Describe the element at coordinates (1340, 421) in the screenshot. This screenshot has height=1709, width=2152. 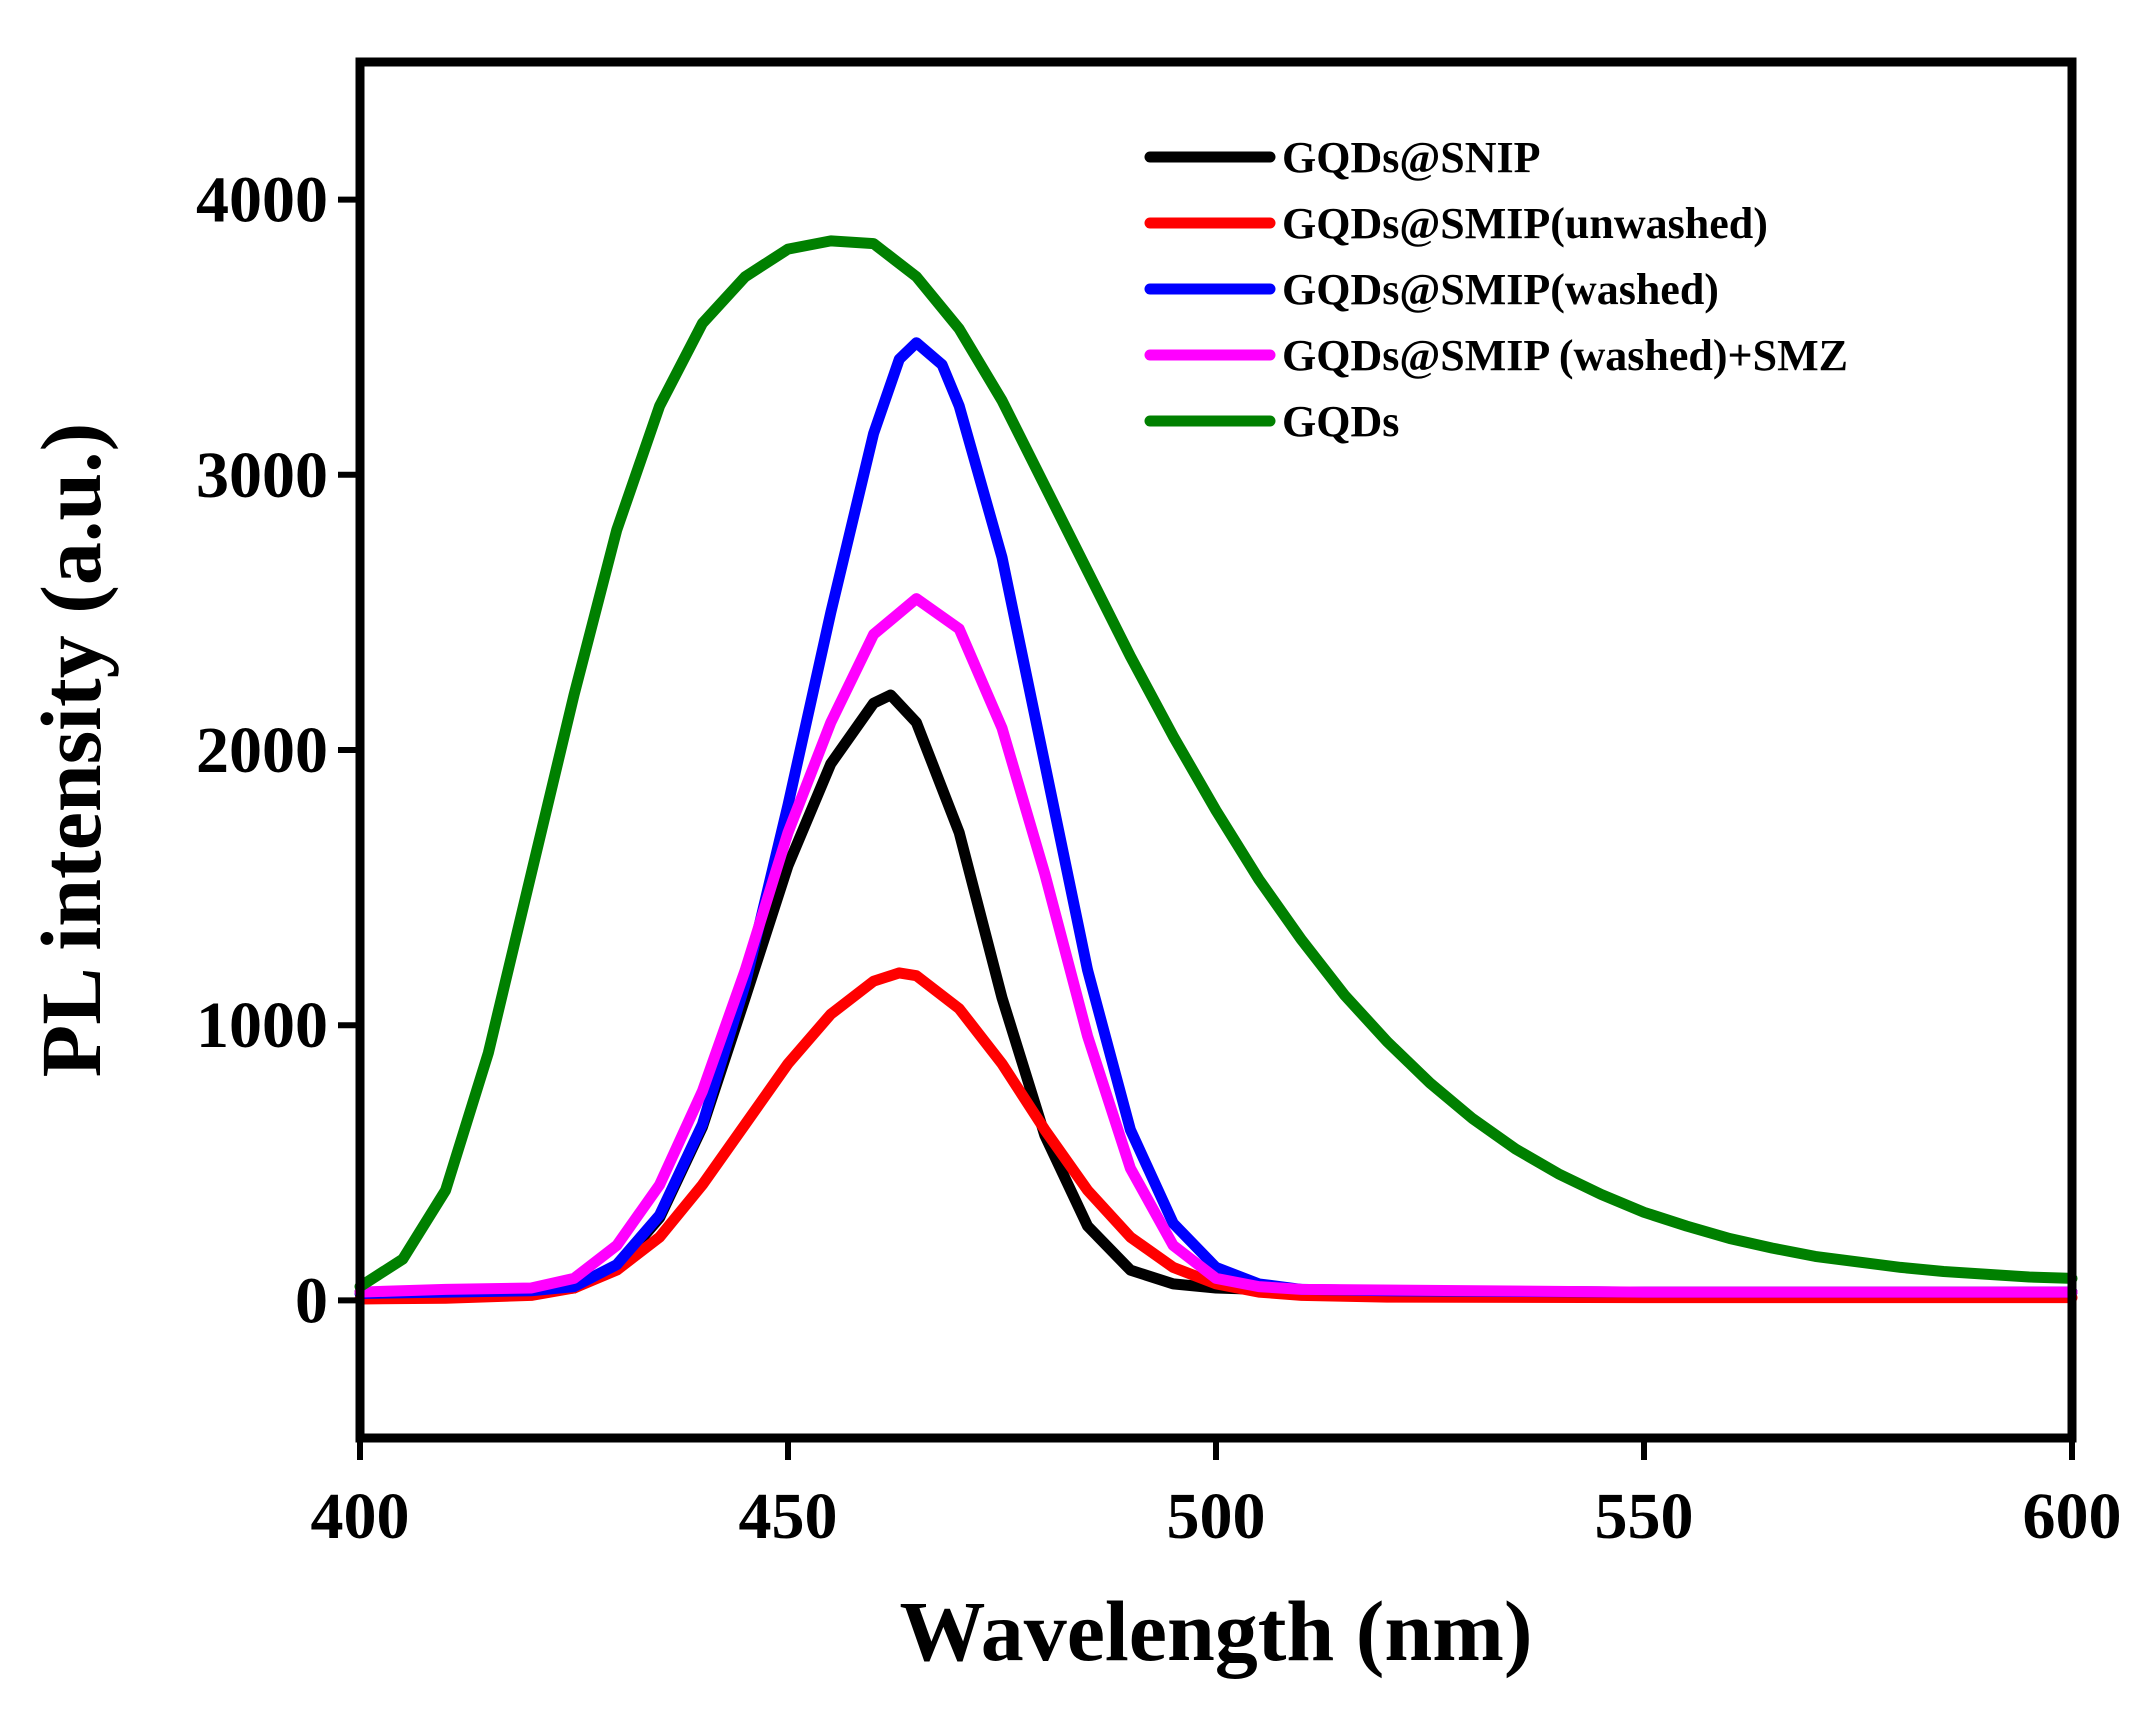
I see `legend-label-gqds: GQDs` at that location.